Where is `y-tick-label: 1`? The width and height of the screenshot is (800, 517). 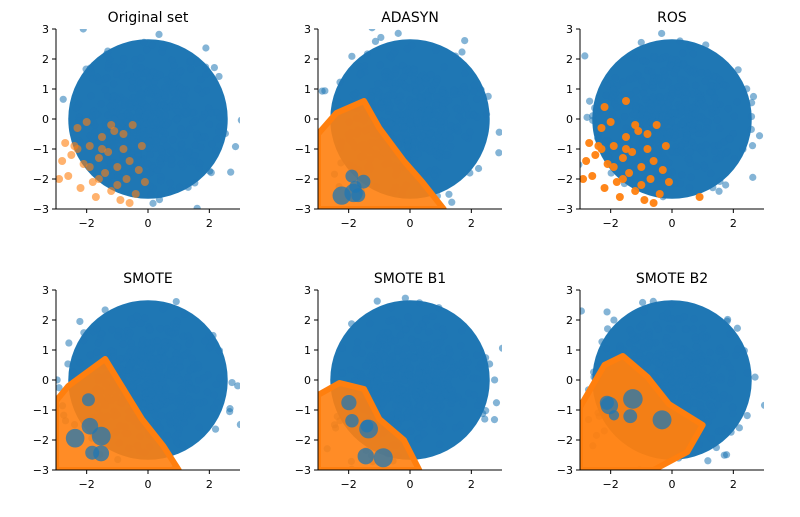
y-tick-label: 1 is located at coordinates (307, 89).